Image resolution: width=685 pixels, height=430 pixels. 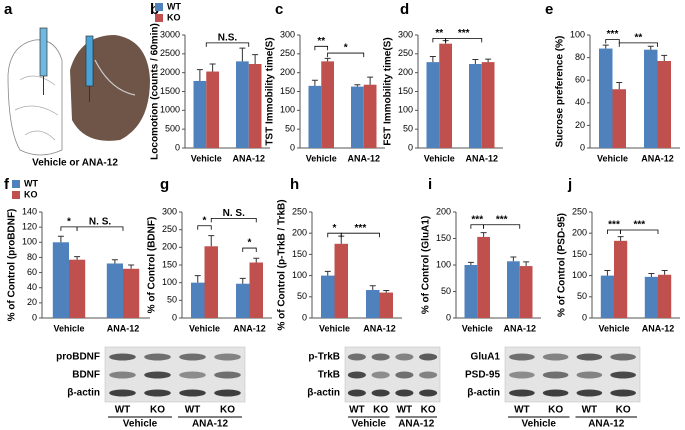 I want to click on y-axis-label: Sucrose preference (%), so click(x=560, y=92).